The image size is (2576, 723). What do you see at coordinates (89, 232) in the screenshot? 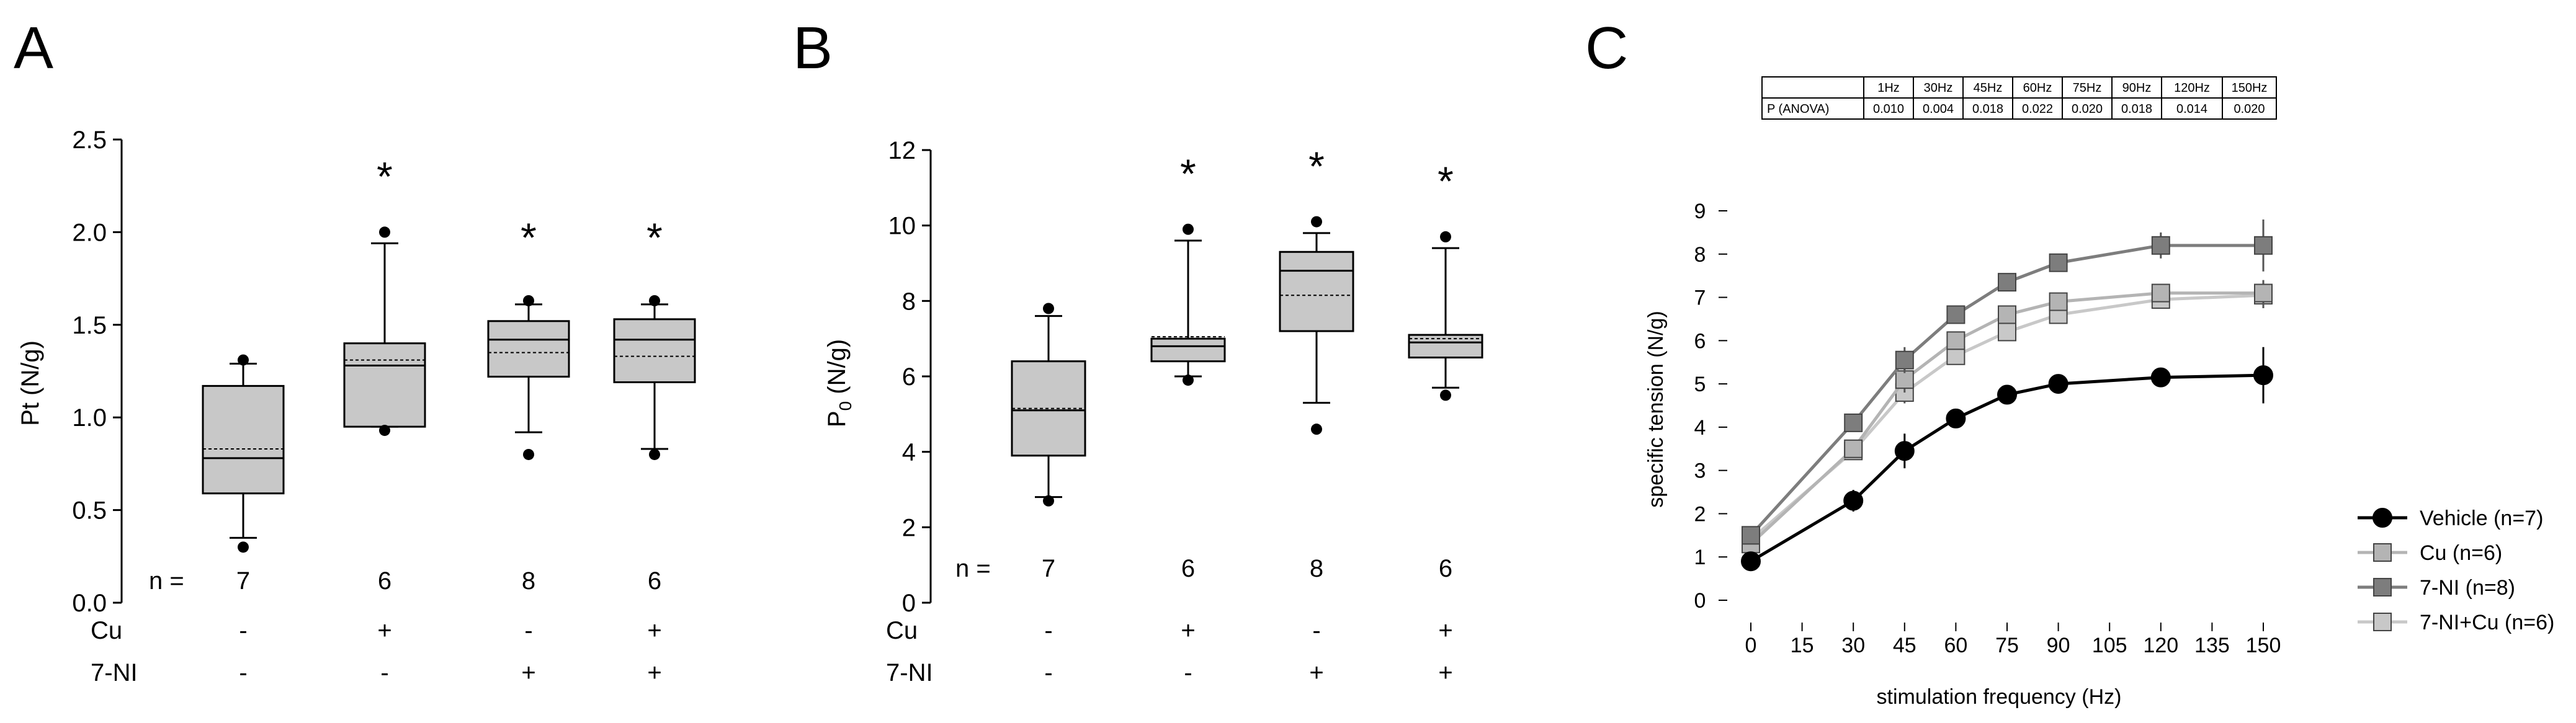
I see `y-tick-label: 2.0` at bounding box center [89, 232].